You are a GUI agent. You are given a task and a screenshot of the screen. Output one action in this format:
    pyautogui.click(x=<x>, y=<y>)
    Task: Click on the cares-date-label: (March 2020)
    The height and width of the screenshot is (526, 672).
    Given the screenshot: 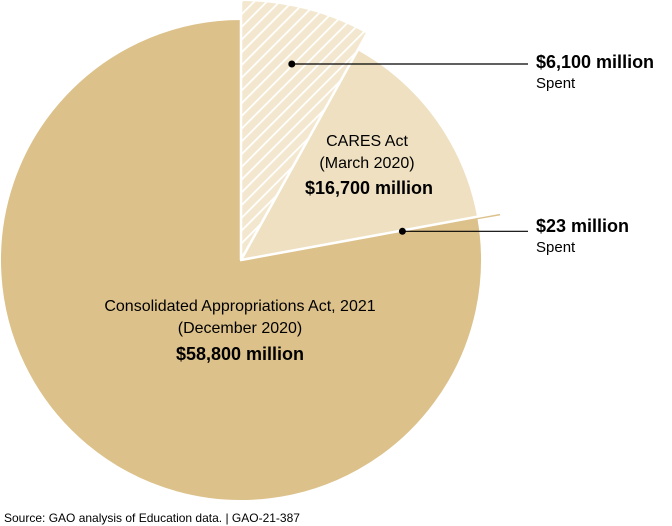 What is the action you would take?
    pyautogui.click(x=366, y=163)
    